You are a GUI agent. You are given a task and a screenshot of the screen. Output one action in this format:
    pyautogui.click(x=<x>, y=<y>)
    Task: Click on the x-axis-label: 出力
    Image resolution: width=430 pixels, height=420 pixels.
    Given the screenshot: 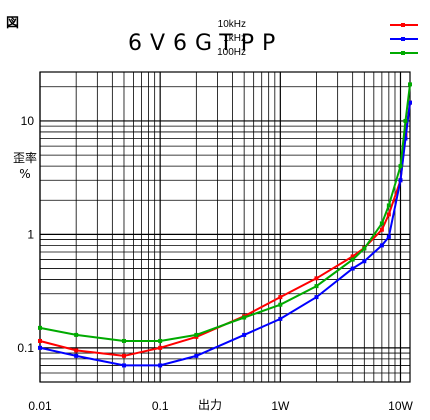 What is the action you would take?
    pyautogui.click(x=210, y=405)
    